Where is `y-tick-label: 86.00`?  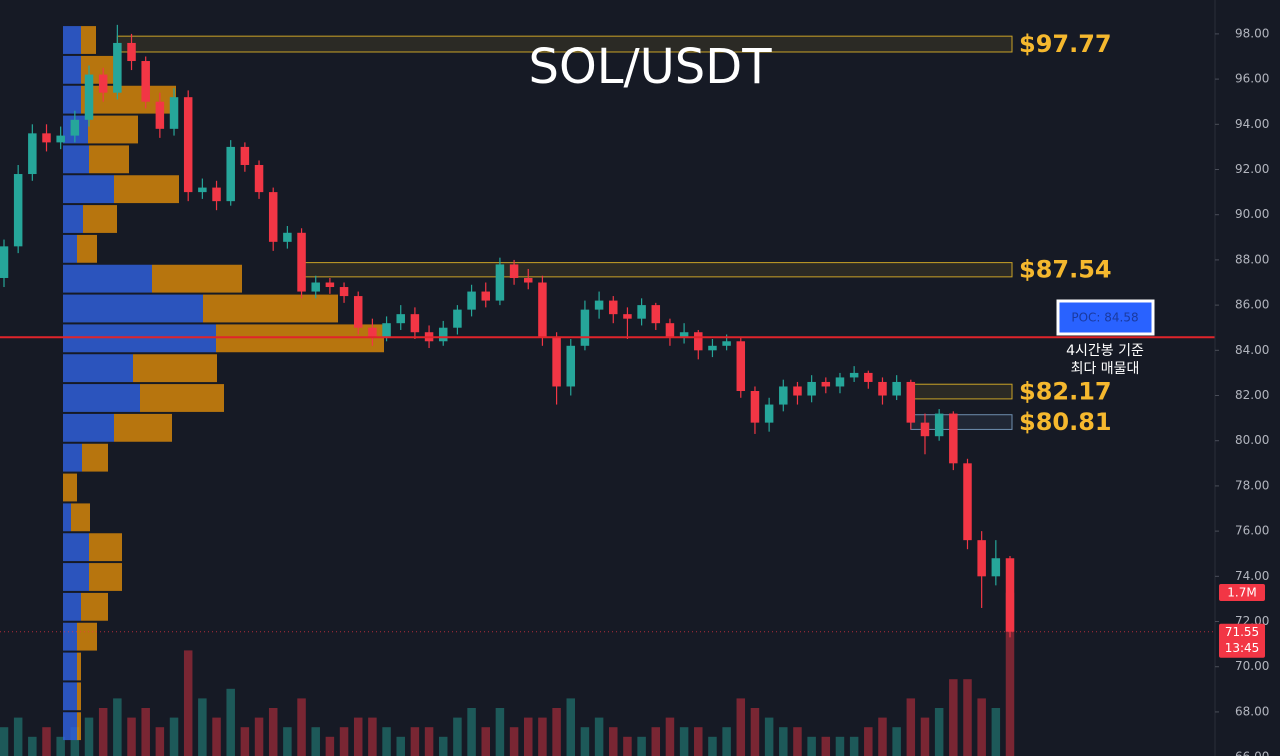 y-tick-label: 86.00 is located at coordinates (1252, 305).